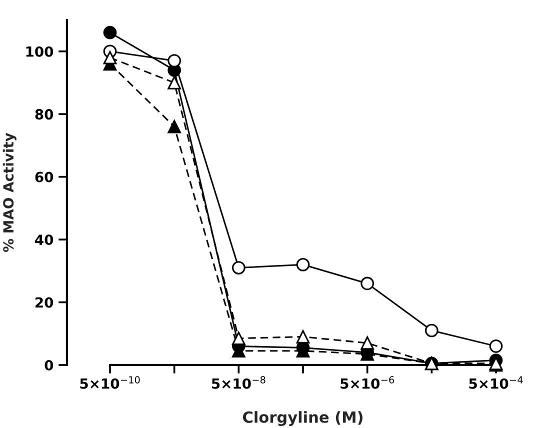  Describe the element at coordinates (367, 382) in the screenshot. I see `x-tick-label: 5×10$^{−6}$` at that location.